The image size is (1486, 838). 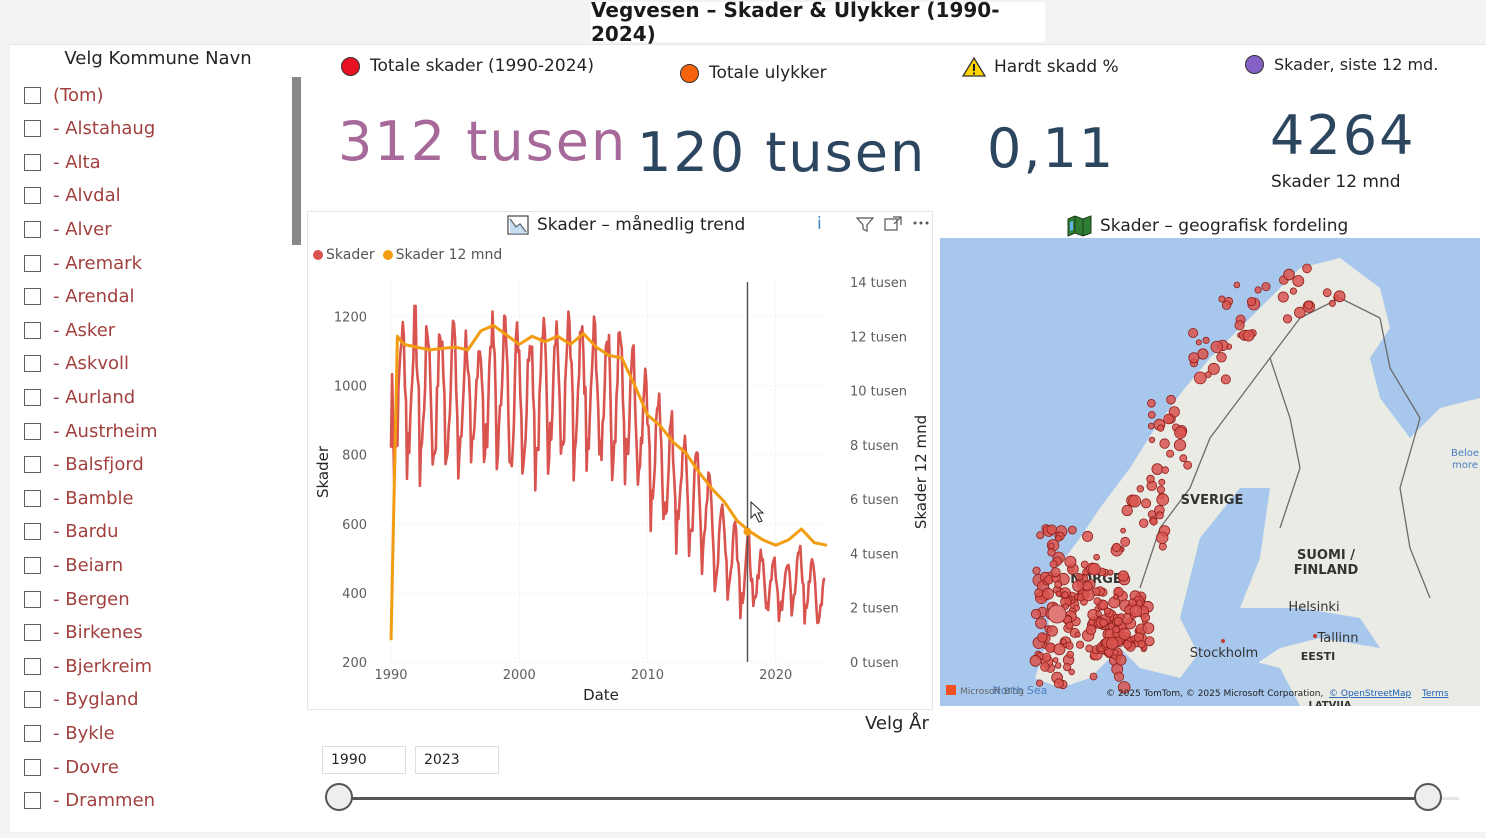 What do you see at coordinates (88, 666) in the screenshot?
I see `slicer-item: - Bjerkreim` at bounding box center [88, 666].